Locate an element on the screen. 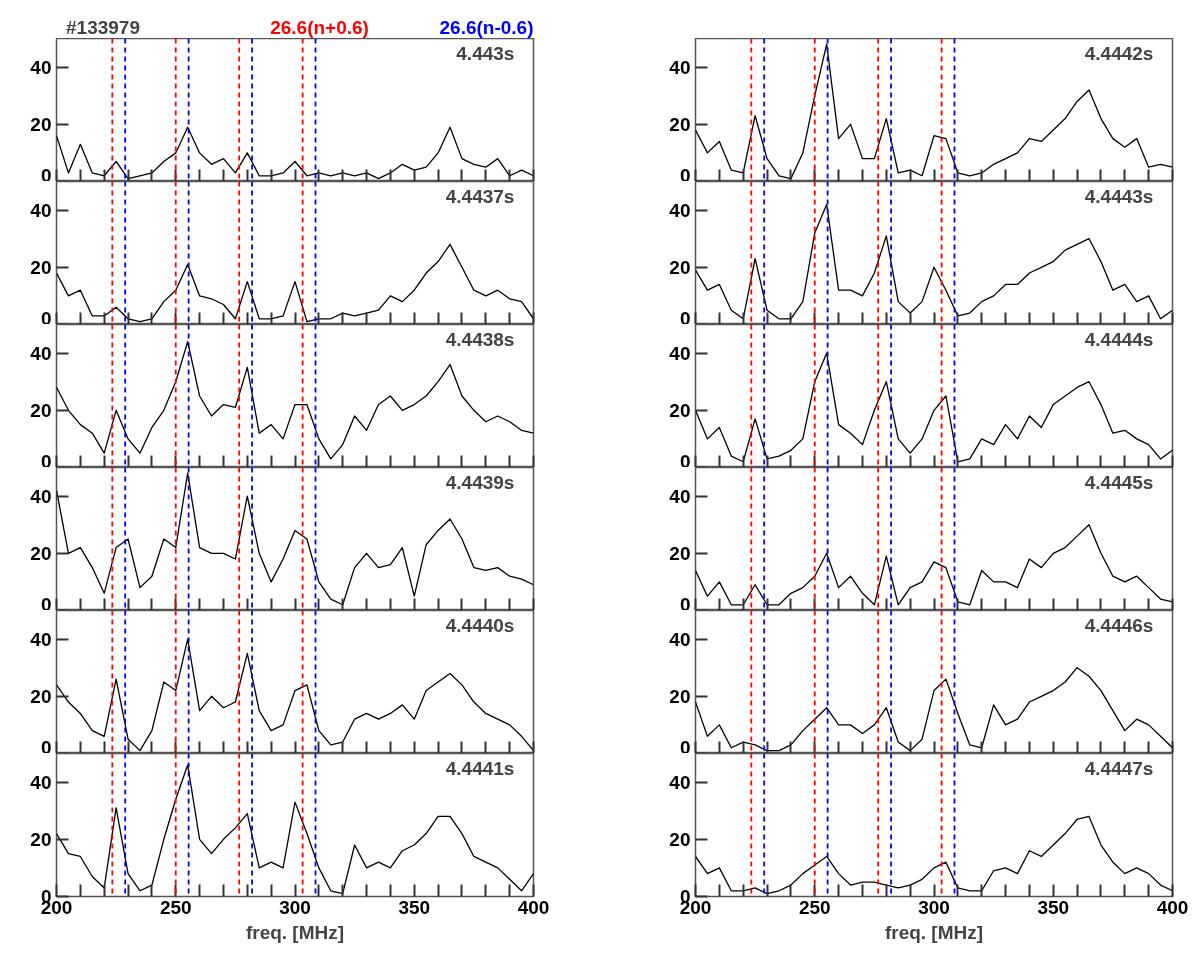 The image size is (1203, 965). annotation: 4.4441s is located at coordinates (480, 768).